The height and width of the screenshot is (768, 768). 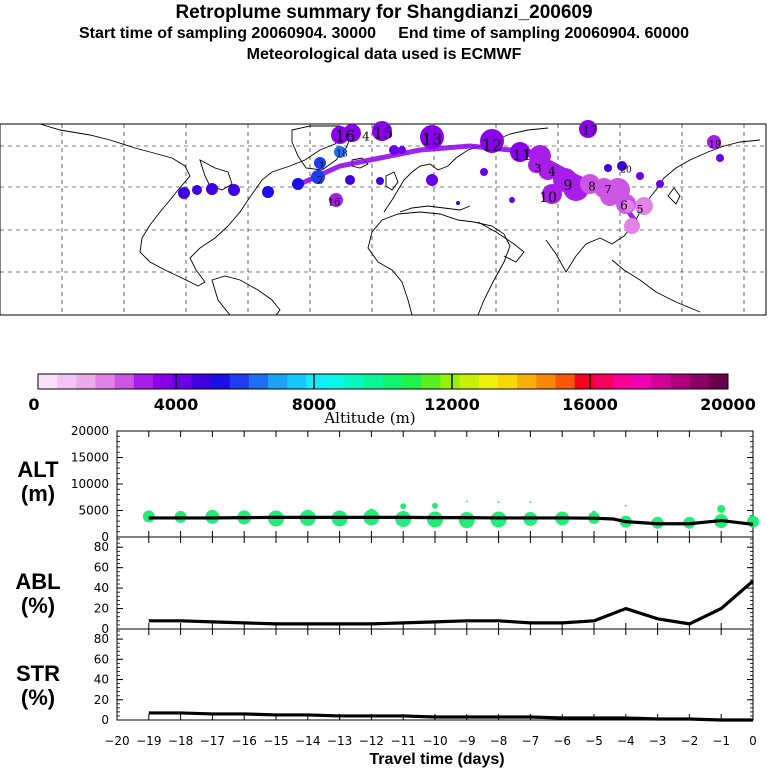 What do you see at coordinates (322, 148) in the screenshot?
I see `coast-greenland` at bounding box center [322, 148].